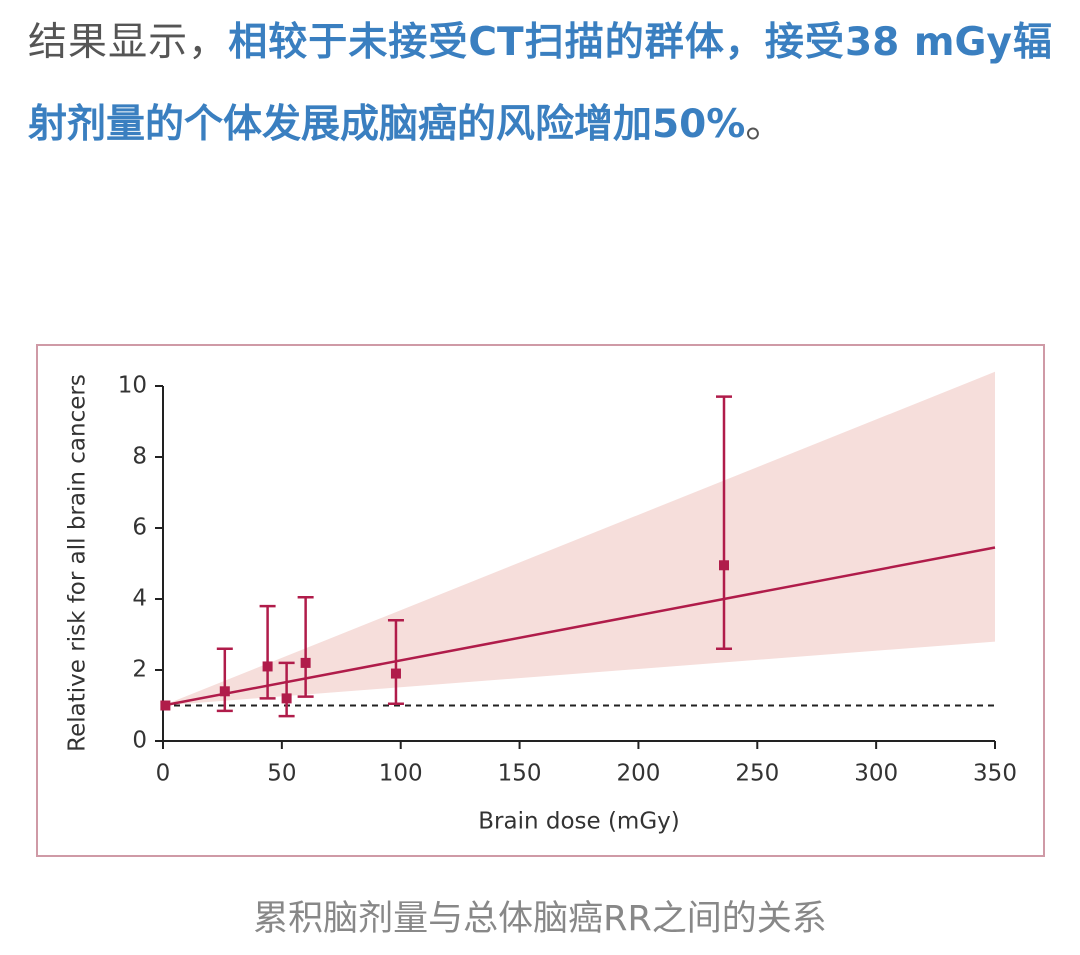 The width and height of the screenshot is (1080, 955). What do you see at coordinates (579, 822) in the screenshot?
I see `x-axis-label: Brain dose (mGy)` at bounding box center [579, 822].